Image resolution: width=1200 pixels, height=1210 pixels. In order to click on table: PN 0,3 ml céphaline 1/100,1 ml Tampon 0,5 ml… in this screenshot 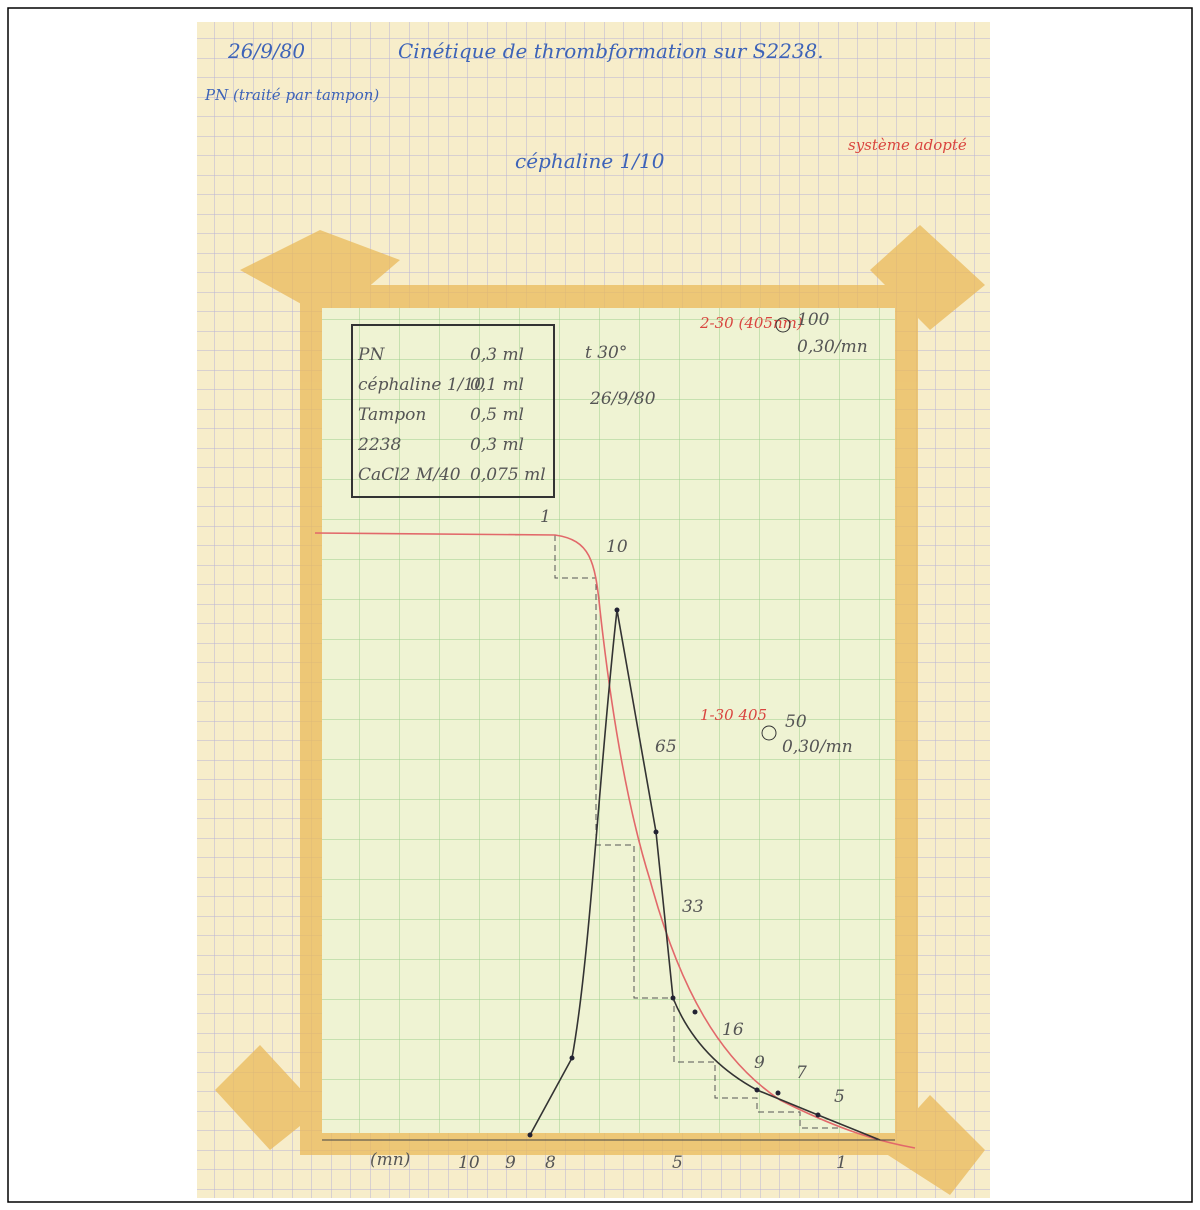, I will do `click(451, 415)`.